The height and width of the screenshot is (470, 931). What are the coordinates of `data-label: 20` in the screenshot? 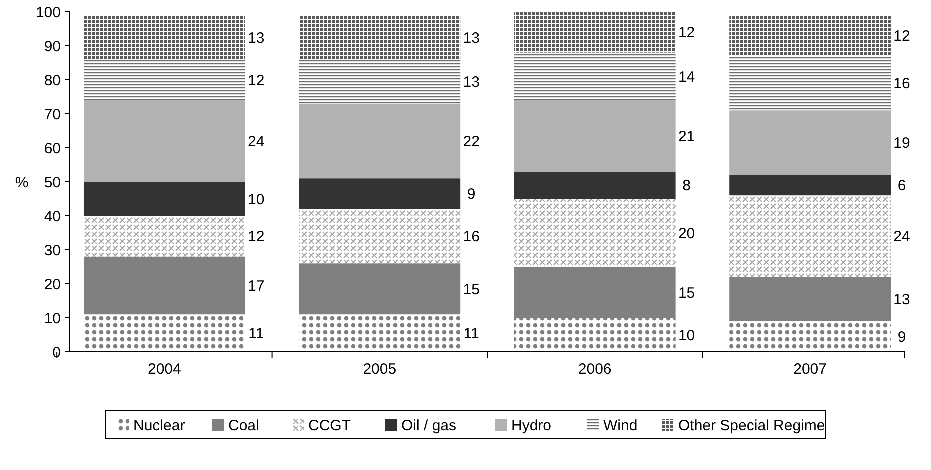 It's located at (687, 233).